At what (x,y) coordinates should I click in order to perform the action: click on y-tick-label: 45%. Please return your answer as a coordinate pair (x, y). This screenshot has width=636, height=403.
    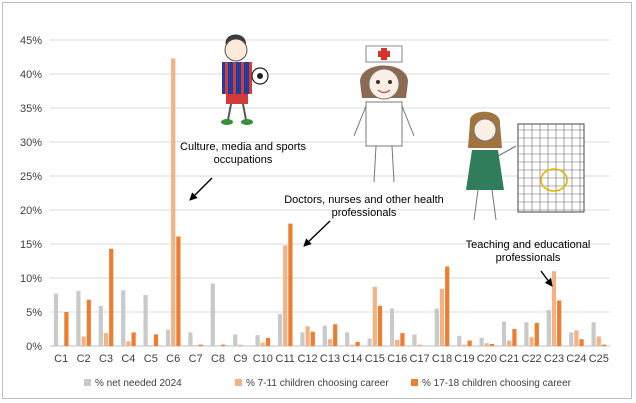
    Looking at the image, I should click on (31, 41).